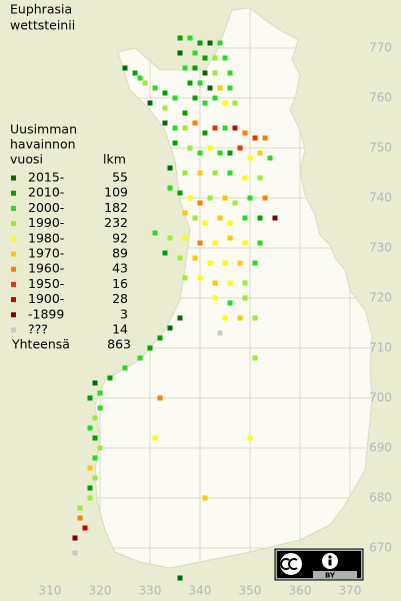 This screenshot has width=401, height=601. Describe the element at coordinates (120, 298) in the screenshot. I see `legend-count: 28` at that location.